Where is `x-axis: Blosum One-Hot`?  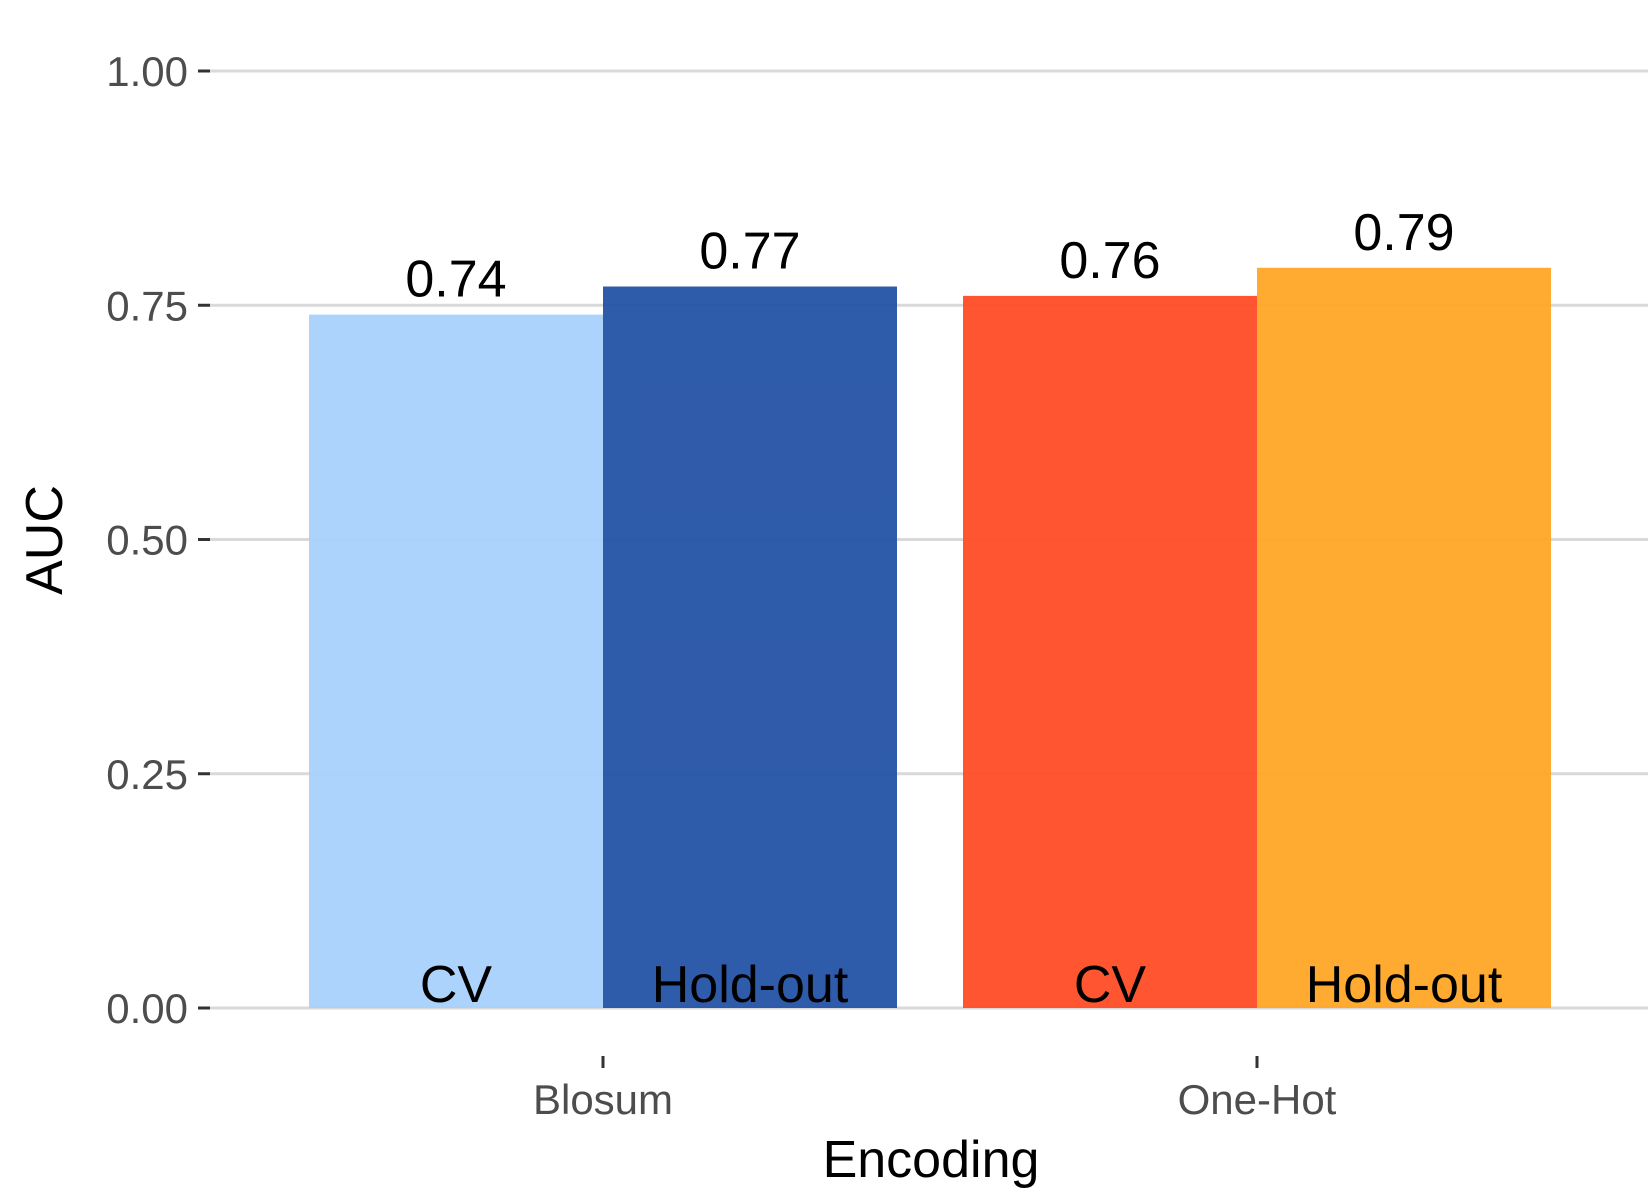
x-axis: Blosum One-Hot is located at coordinates (935, 1089).